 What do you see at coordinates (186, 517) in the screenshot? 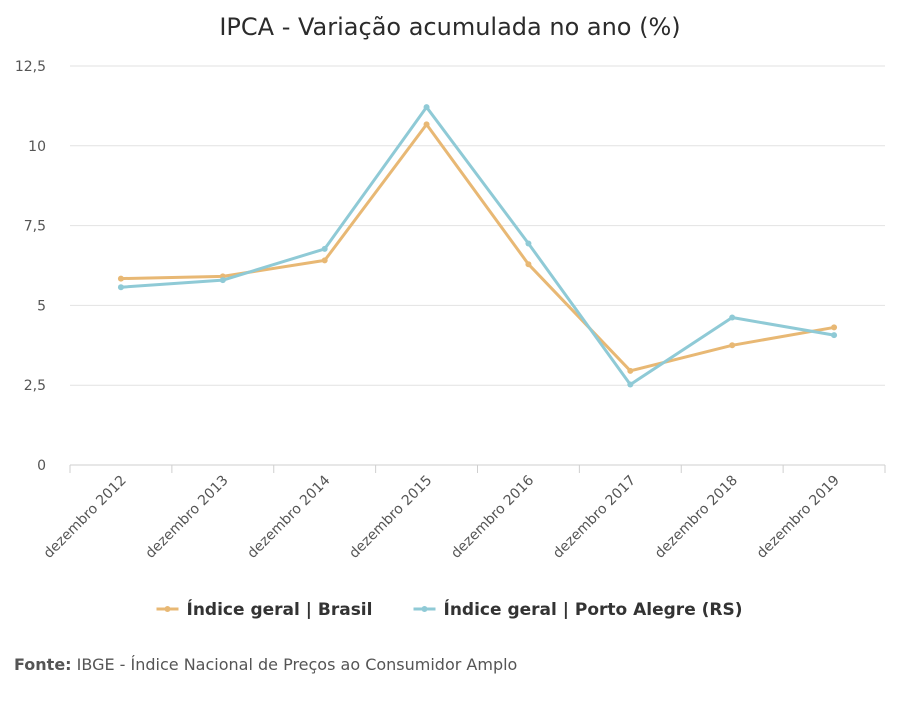
I see `x-tick-label: dezembro 2013` at bounding box center [186, 517].